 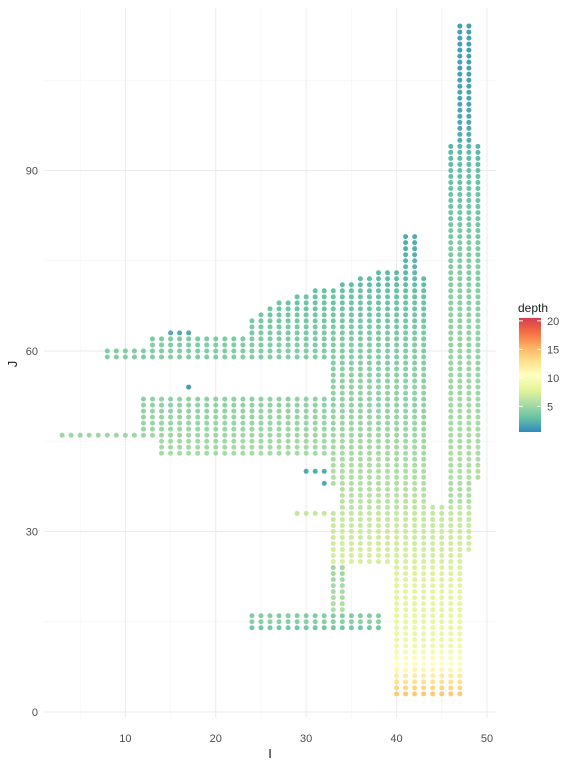 I want to click on x-tick-label: 50, so click(x=487, y=739).